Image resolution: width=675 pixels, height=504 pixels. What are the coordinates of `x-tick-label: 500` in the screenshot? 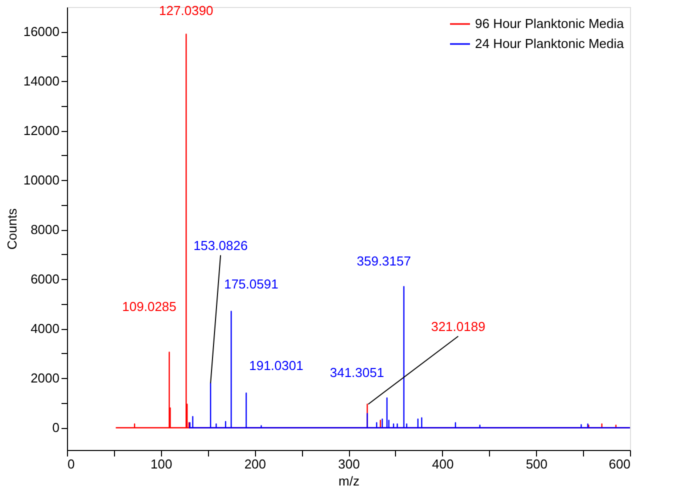 It's located at (537, 464).